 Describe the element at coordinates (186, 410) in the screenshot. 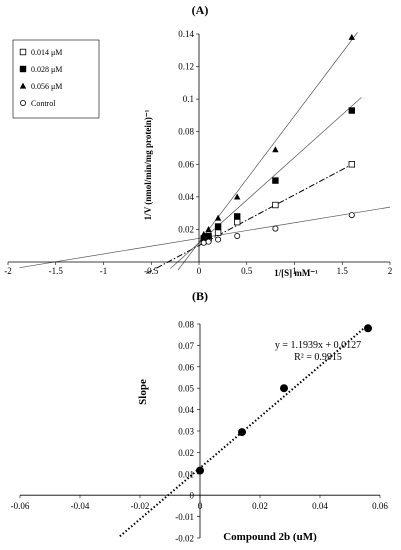

I see `panel-b-y-tick-label: 0.04` at that location.